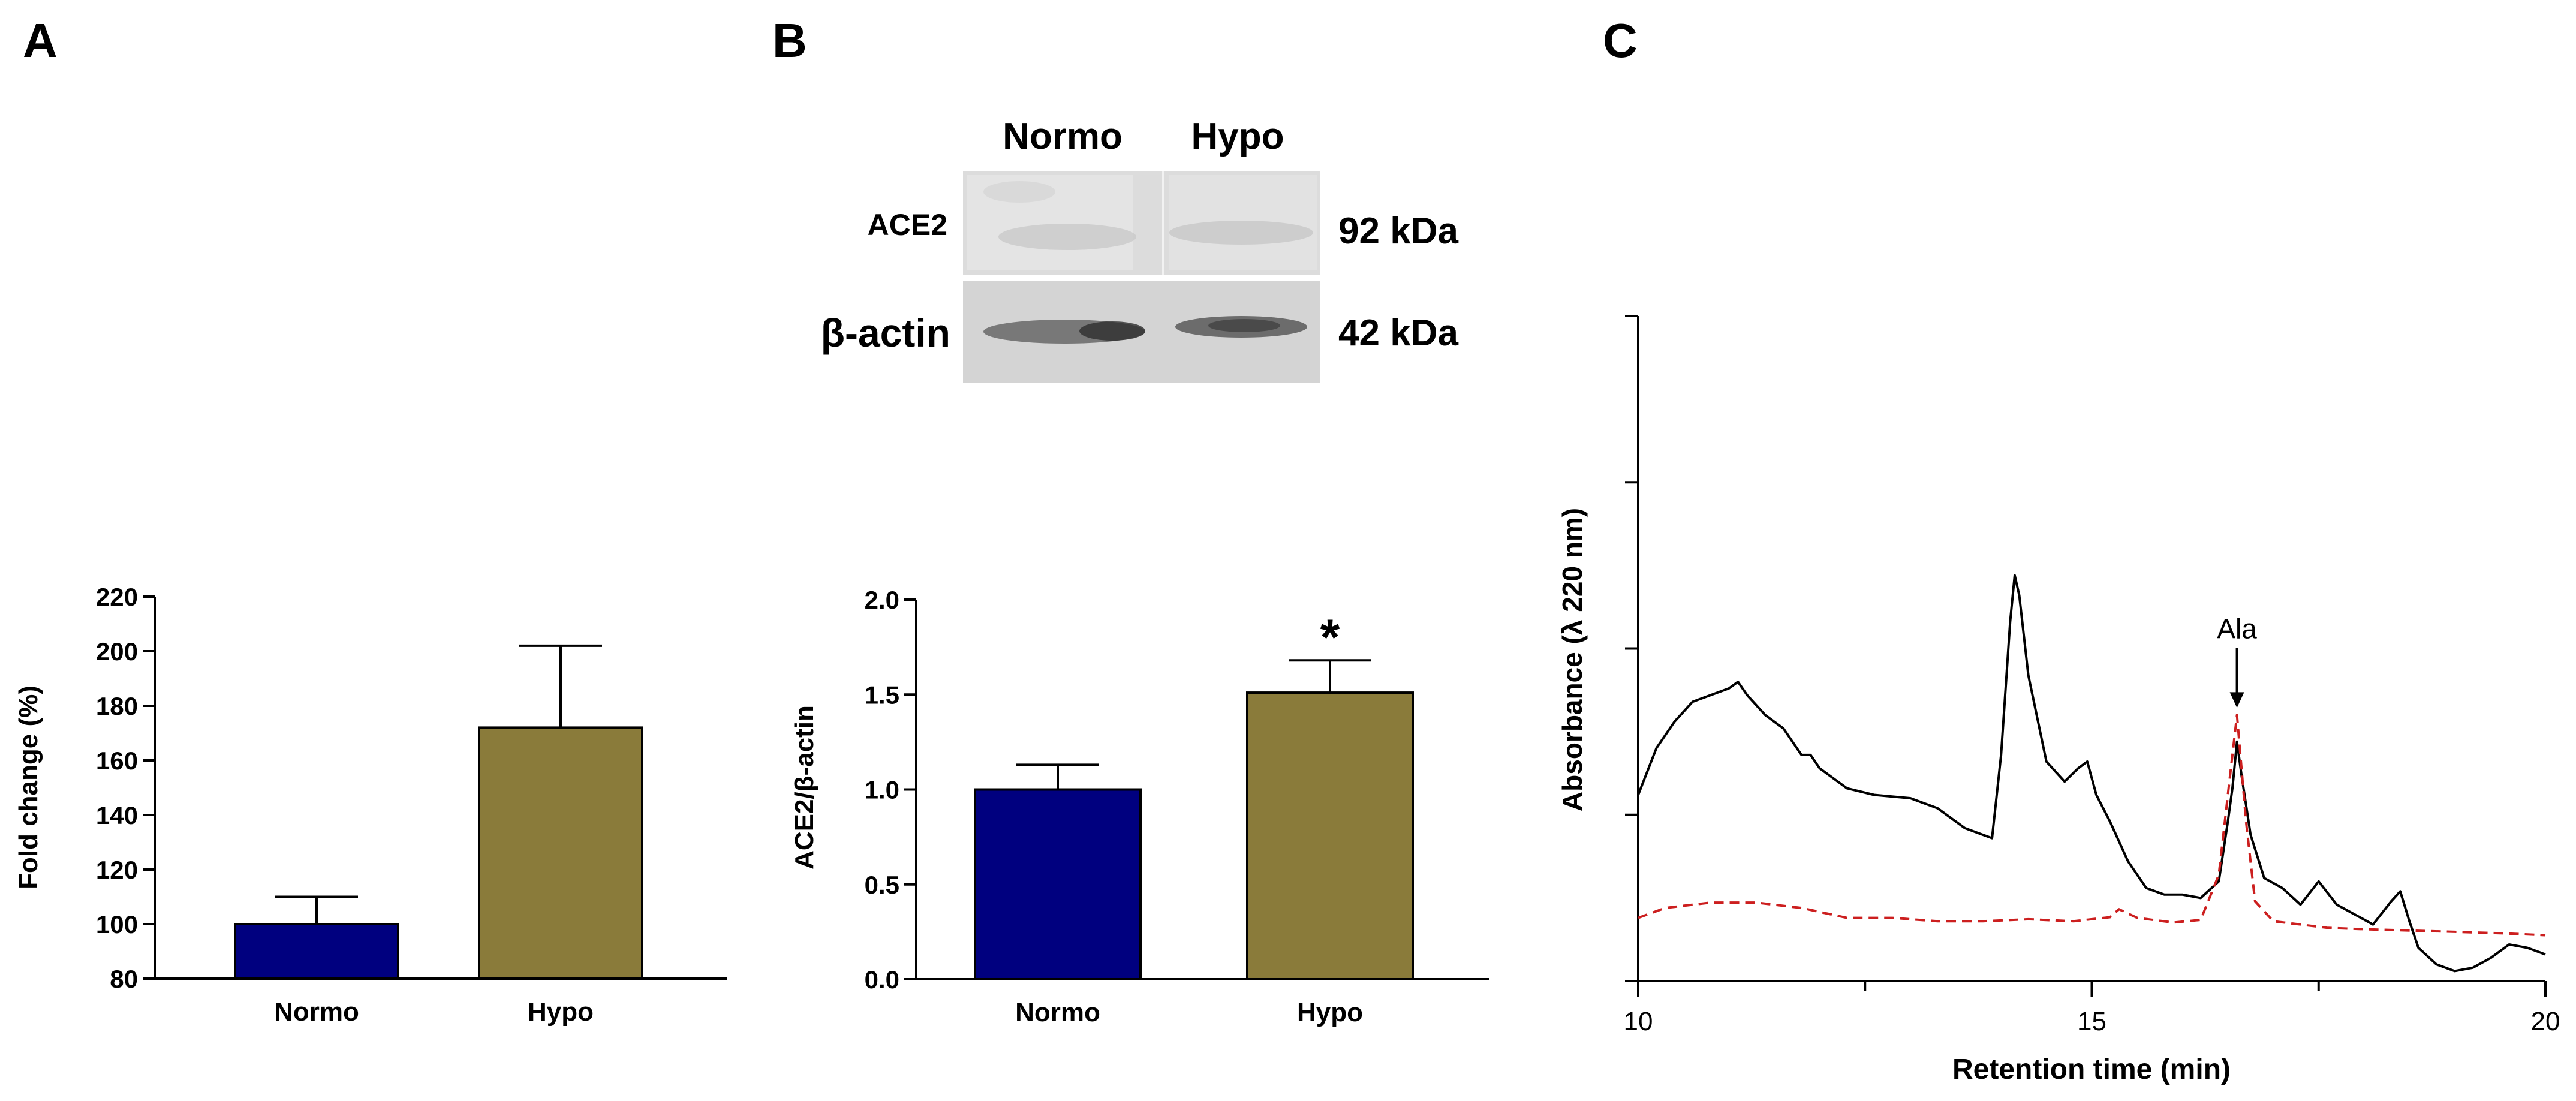 The image size is (2576, 1101). I want to click on panel-b-y-axis-label: ACE2/β-actin, so click(804, 787).